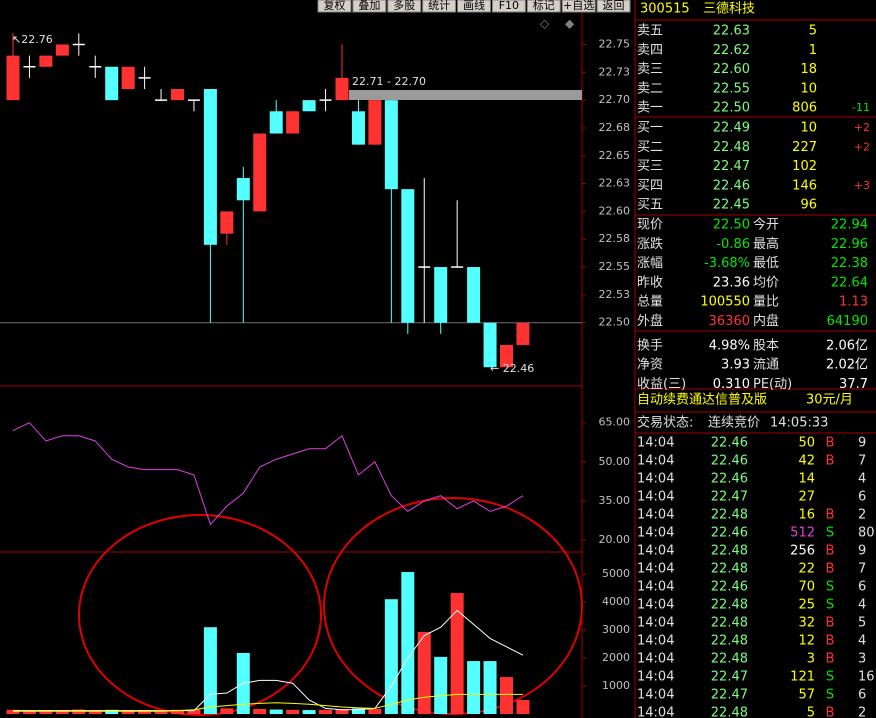 The width and height of the screenshot is (876, 718). I want to click on book-label: 买一, so click(650, 128).